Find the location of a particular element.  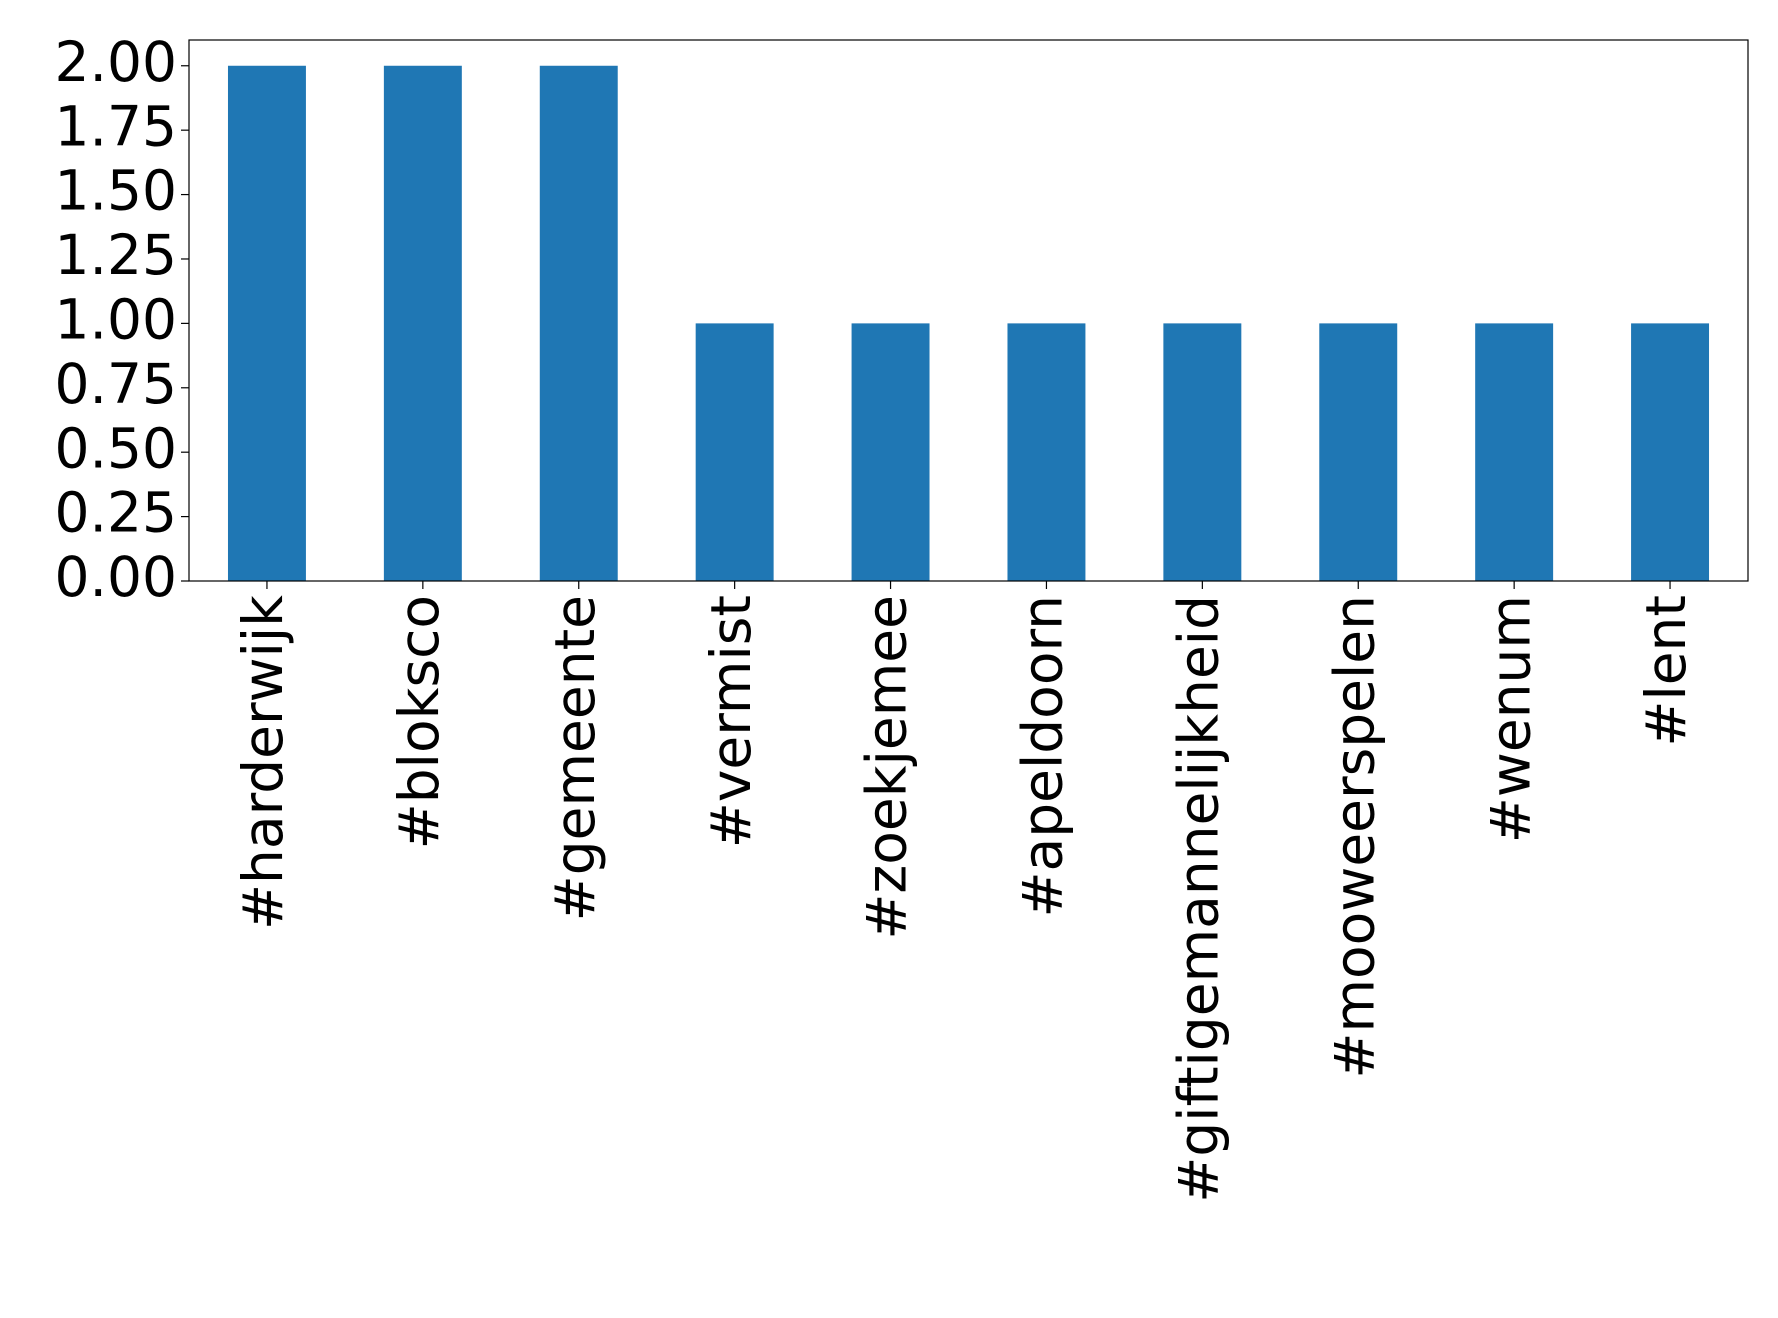

y-tick-label: 1.75 is located at coordinates (116, 126).